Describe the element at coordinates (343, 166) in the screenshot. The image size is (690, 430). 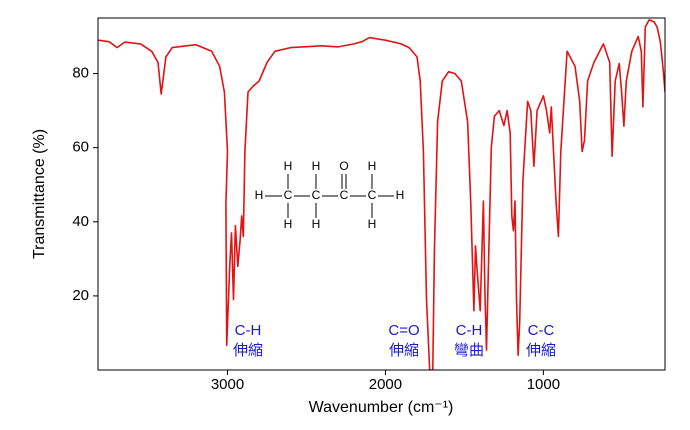
I see `atom-label: O` at that location.